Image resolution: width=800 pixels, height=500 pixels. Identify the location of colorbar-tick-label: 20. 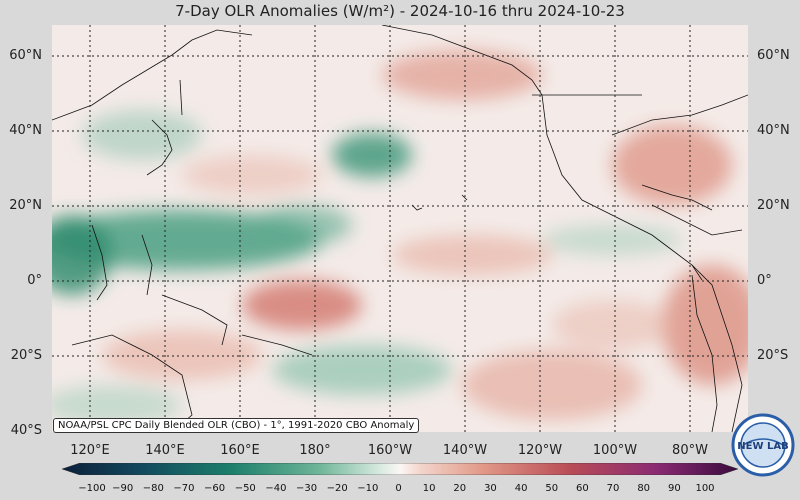
(460, 488).